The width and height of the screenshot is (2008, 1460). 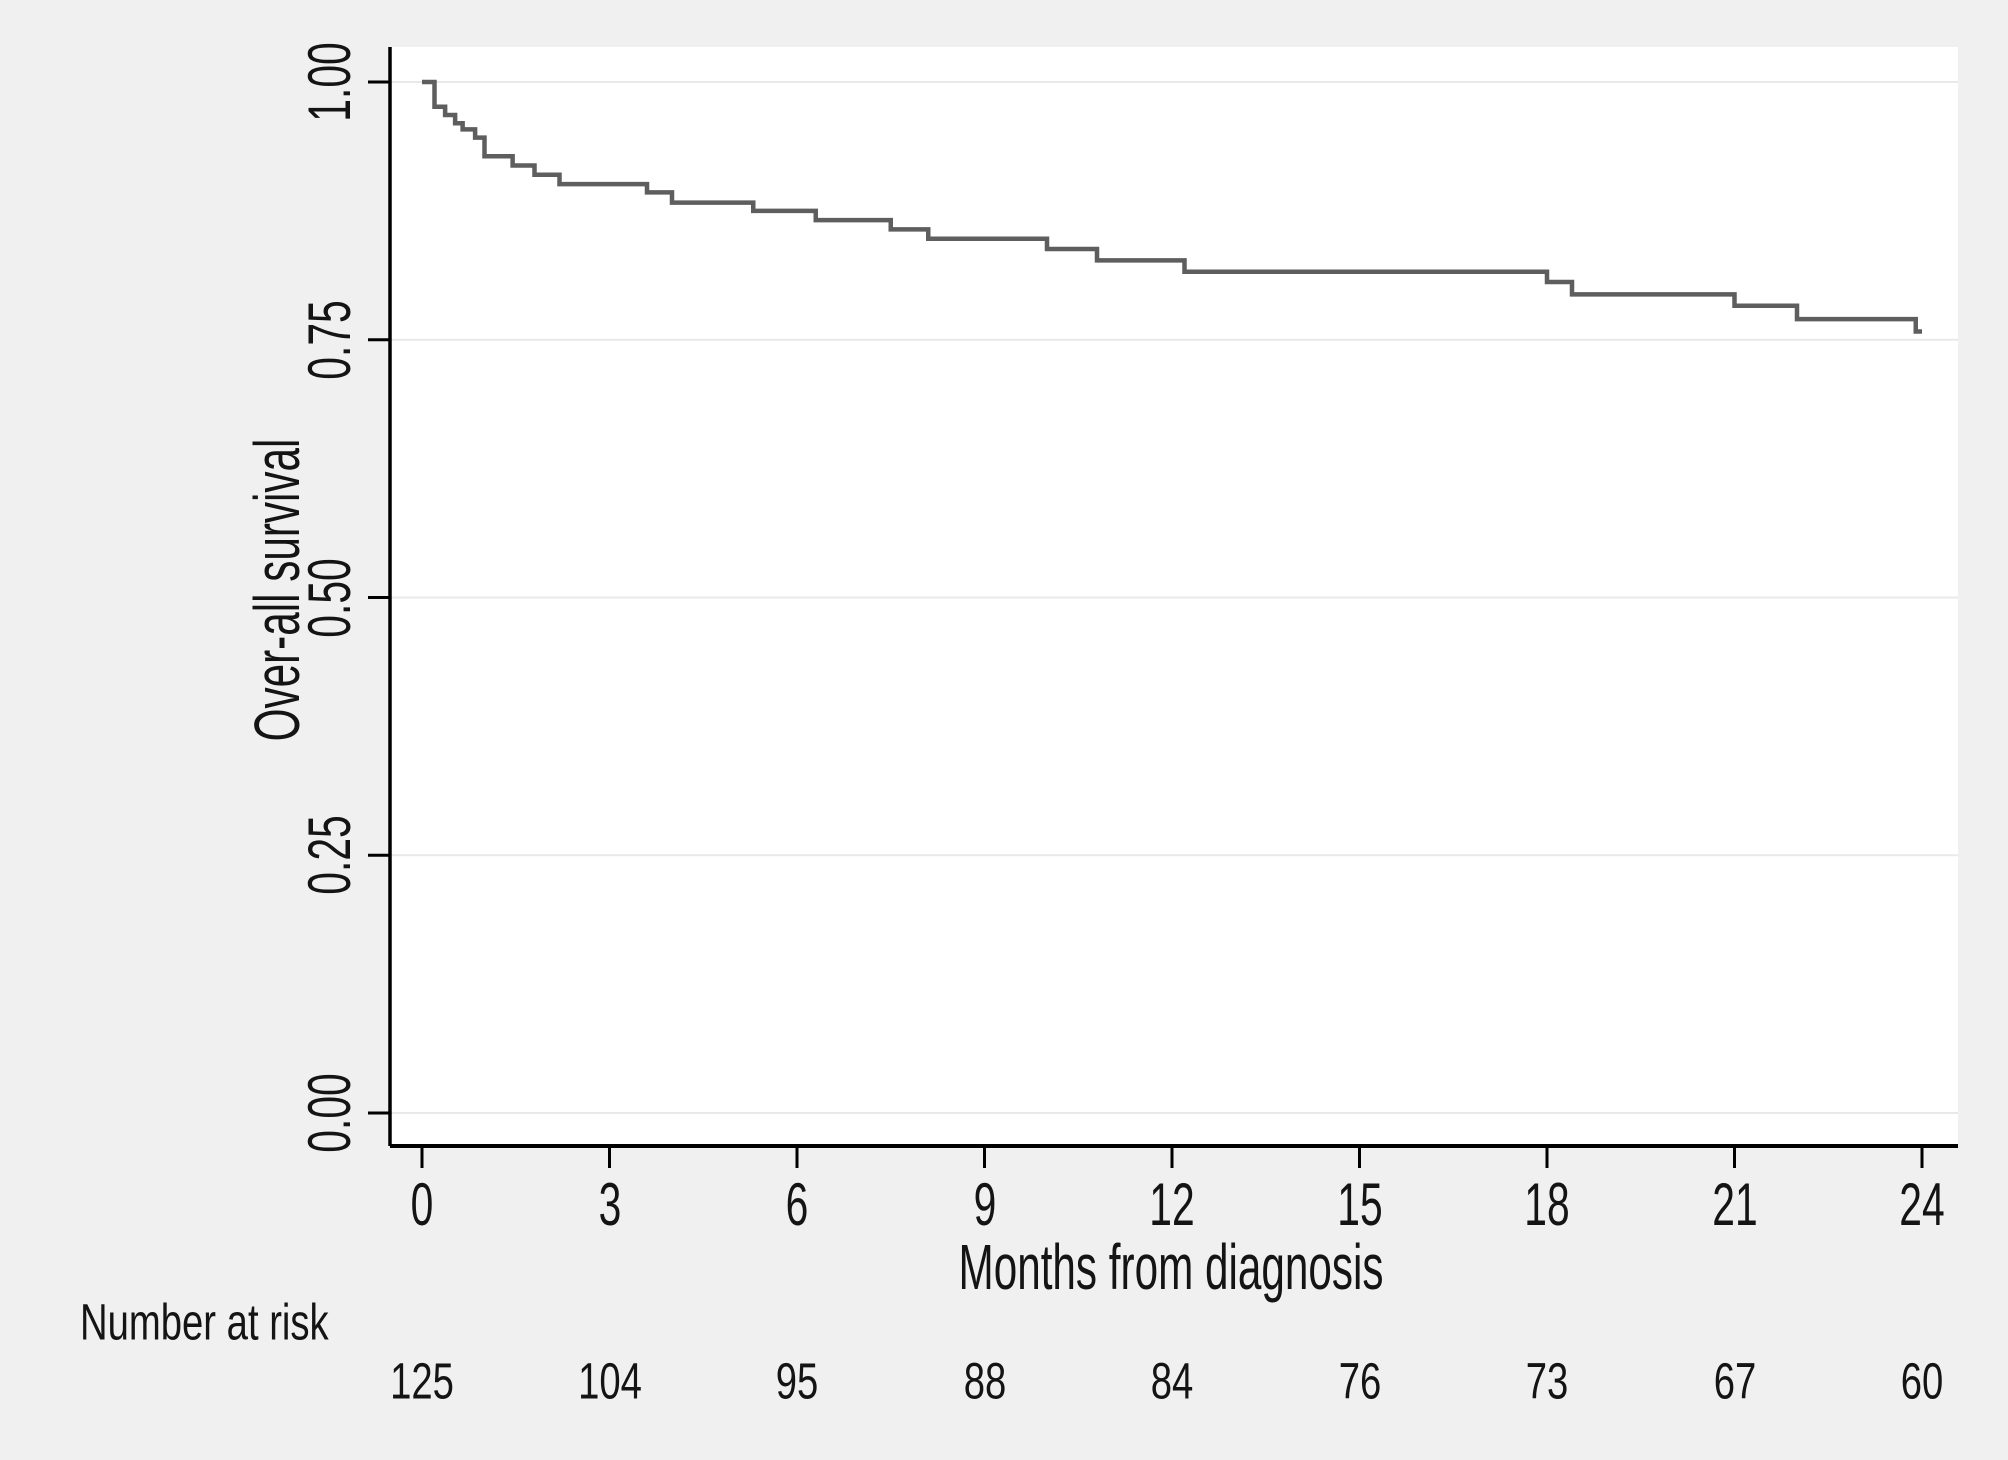 I want to click on x-tick-label: 12, so click(x=1172, y=1204).